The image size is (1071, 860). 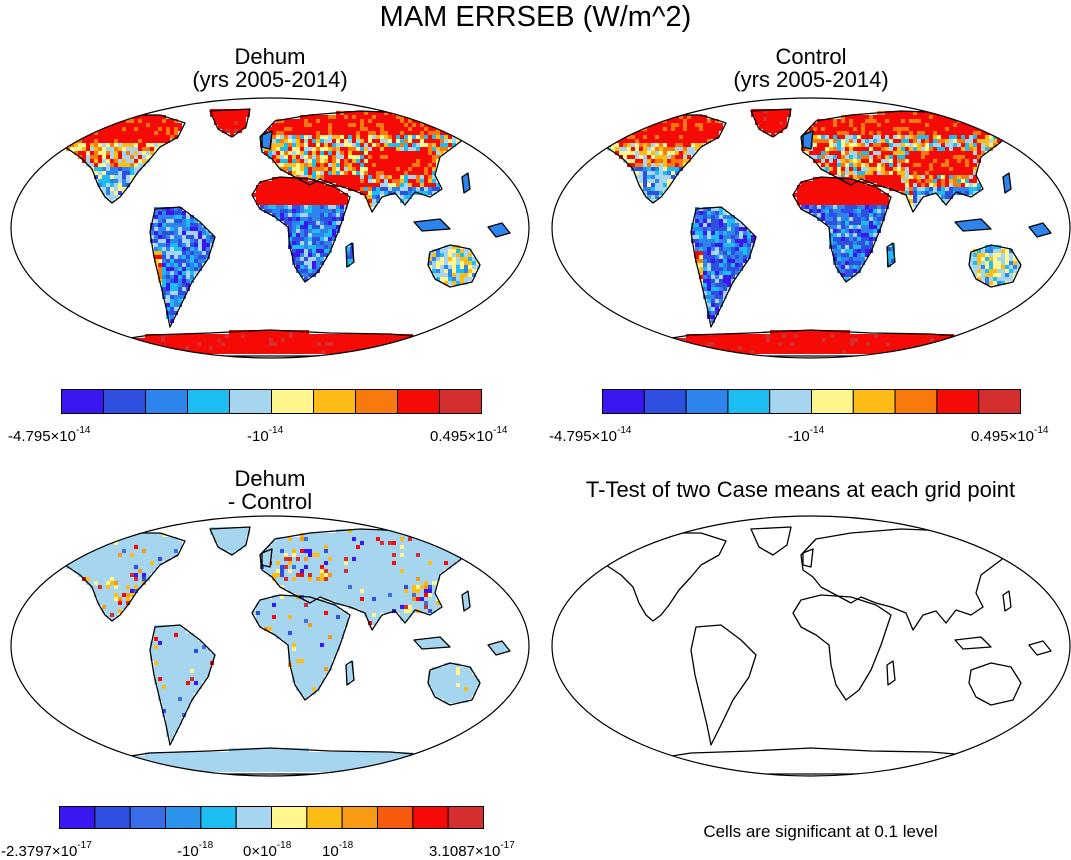 I want to click on colorbar-label-max: 3.1087×10⁻¹⁷, so click(x=472, y=850).